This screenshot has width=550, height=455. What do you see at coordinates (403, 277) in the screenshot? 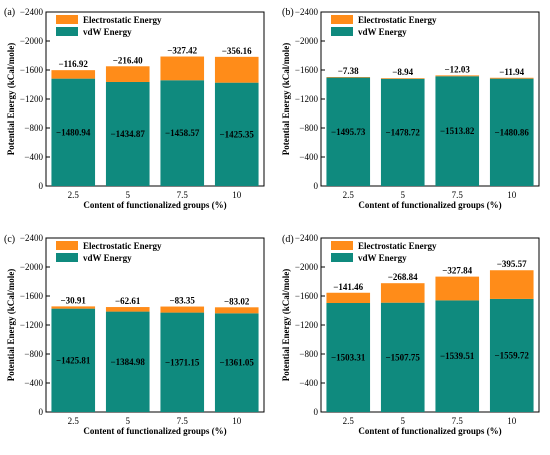
I see `electrostatic-value-label: −268.84` at bounding box center [403, 277].